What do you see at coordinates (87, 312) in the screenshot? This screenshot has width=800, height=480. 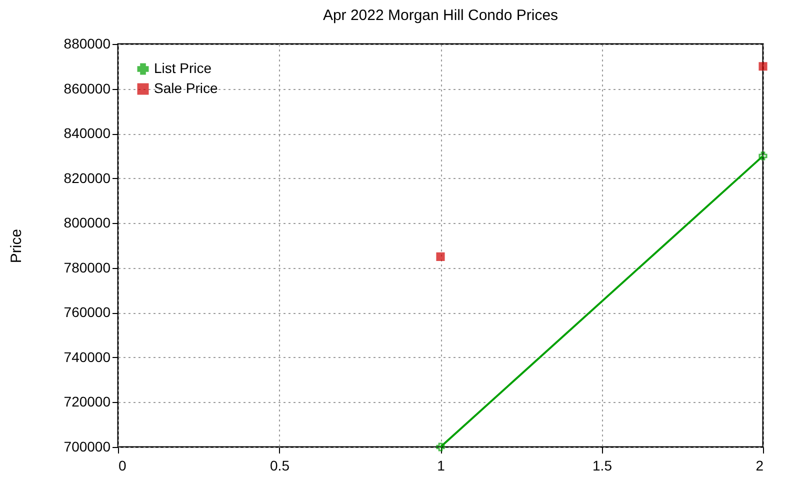 I see `y-tick-label: 760000` at bounding box center [87, 312].